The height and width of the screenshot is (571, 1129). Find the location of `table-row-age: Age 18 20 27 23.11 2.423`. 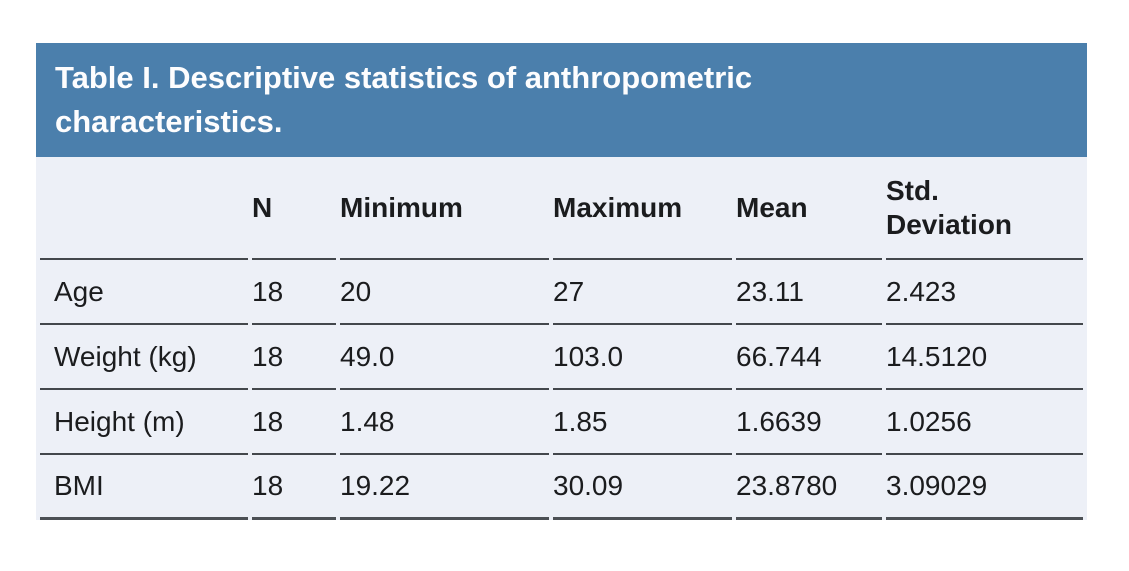

table-row-age: Age 18 20 27 23.11 2.423 is located at coordinates (561, 292).